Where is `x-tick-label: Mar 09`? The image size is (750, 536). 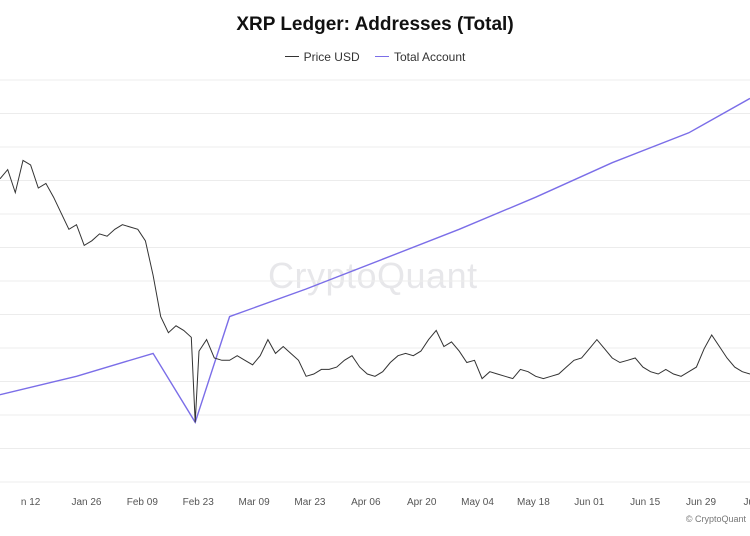
x-tick-label: Mar 09 is located at coordinates (255, 502).